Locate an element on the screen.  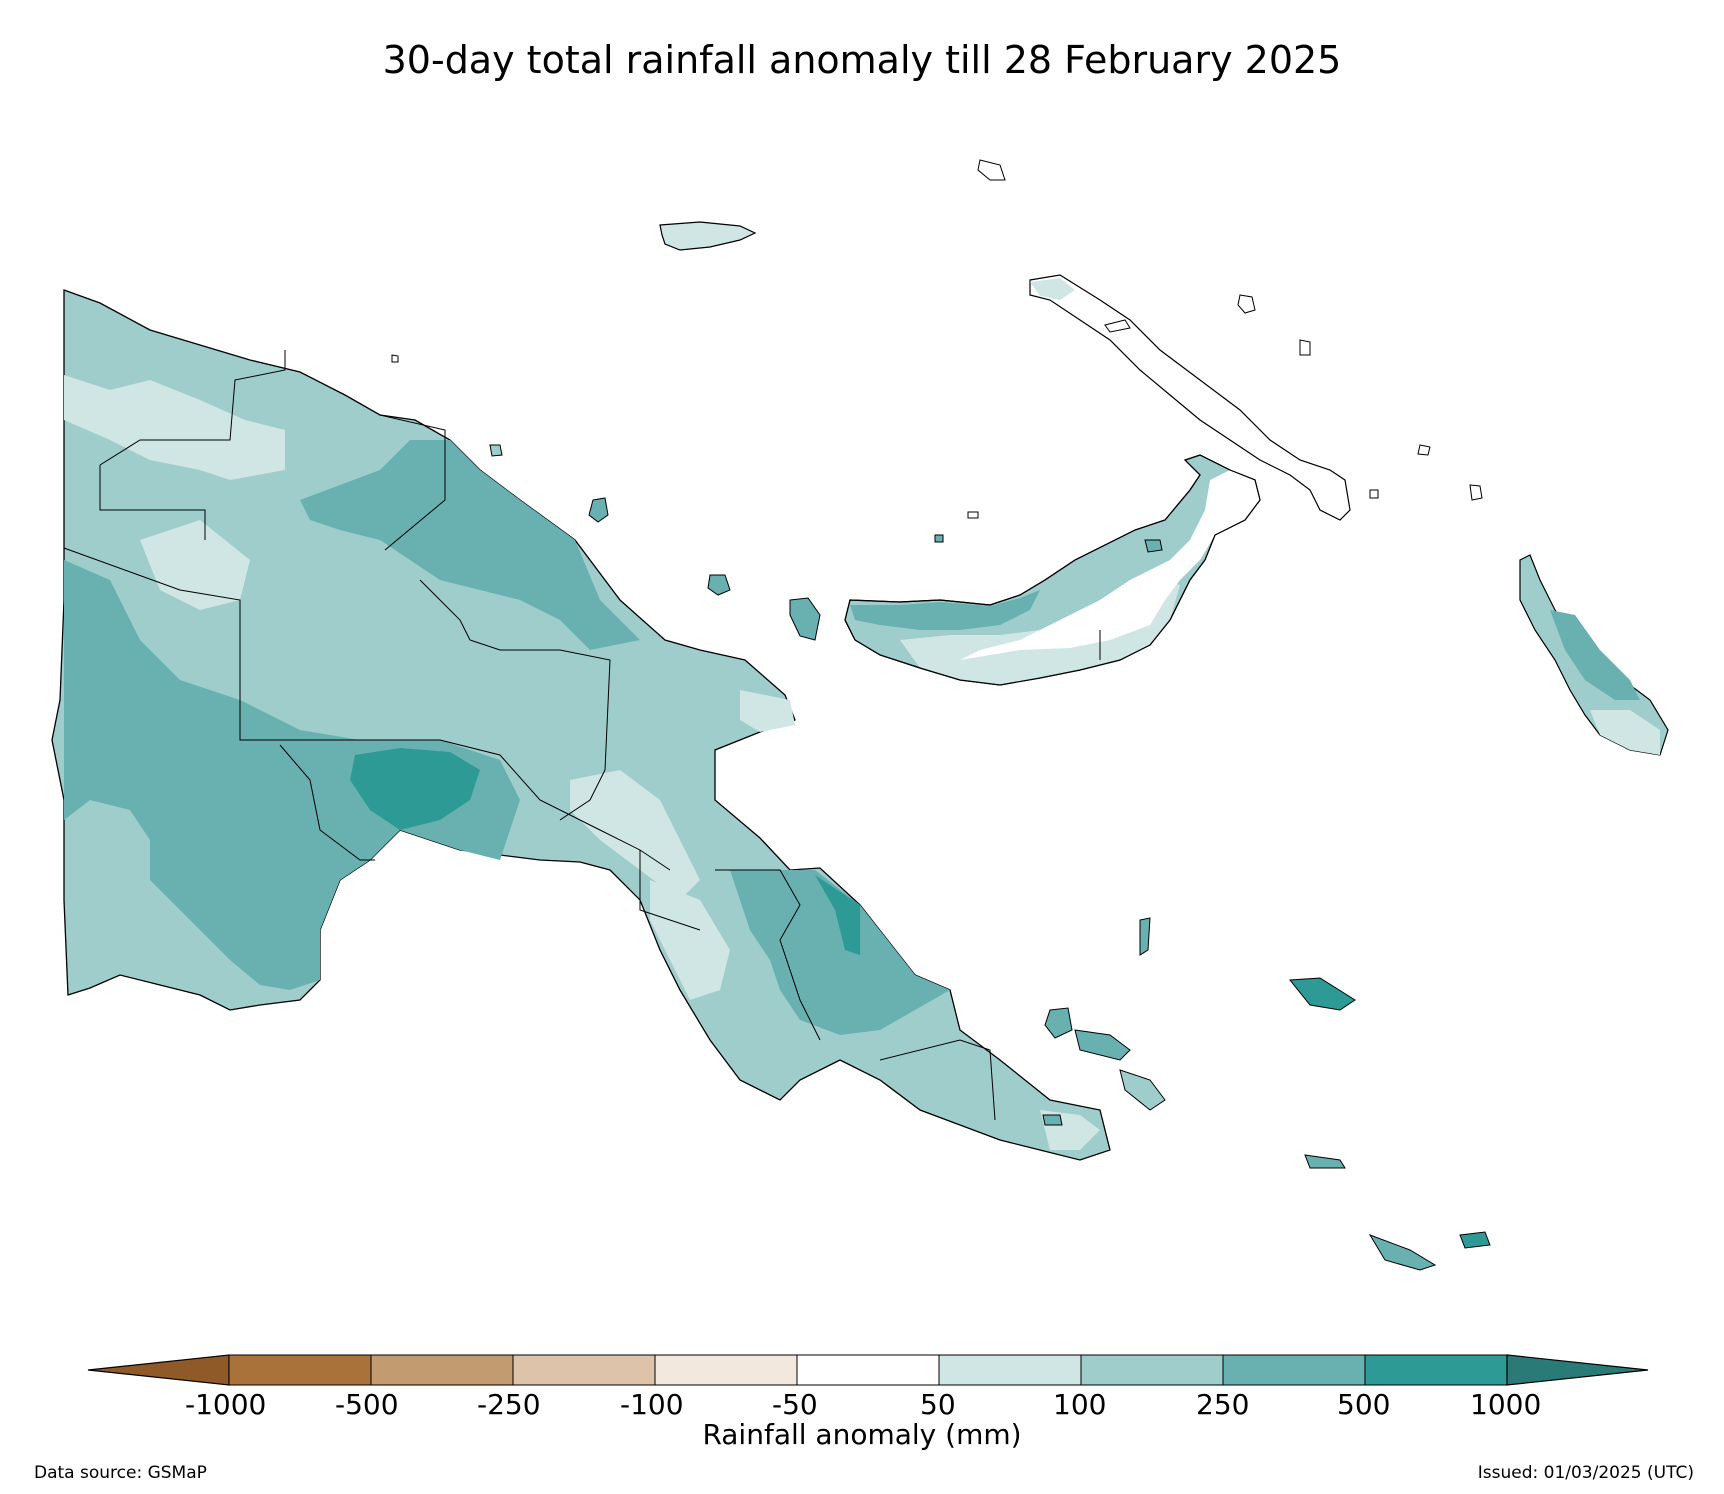
tick-label: -100 is located at coordinates (652, 1404).